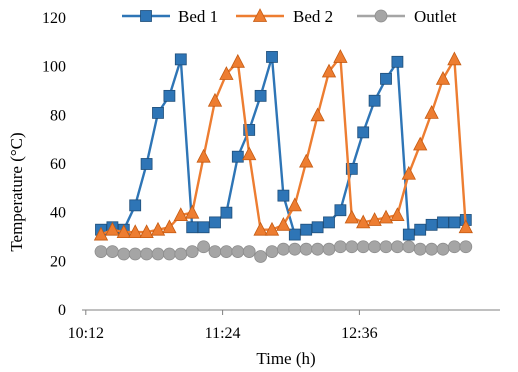  I want to click on legend-label-bed-1: Bed 1, so click(198, 16).